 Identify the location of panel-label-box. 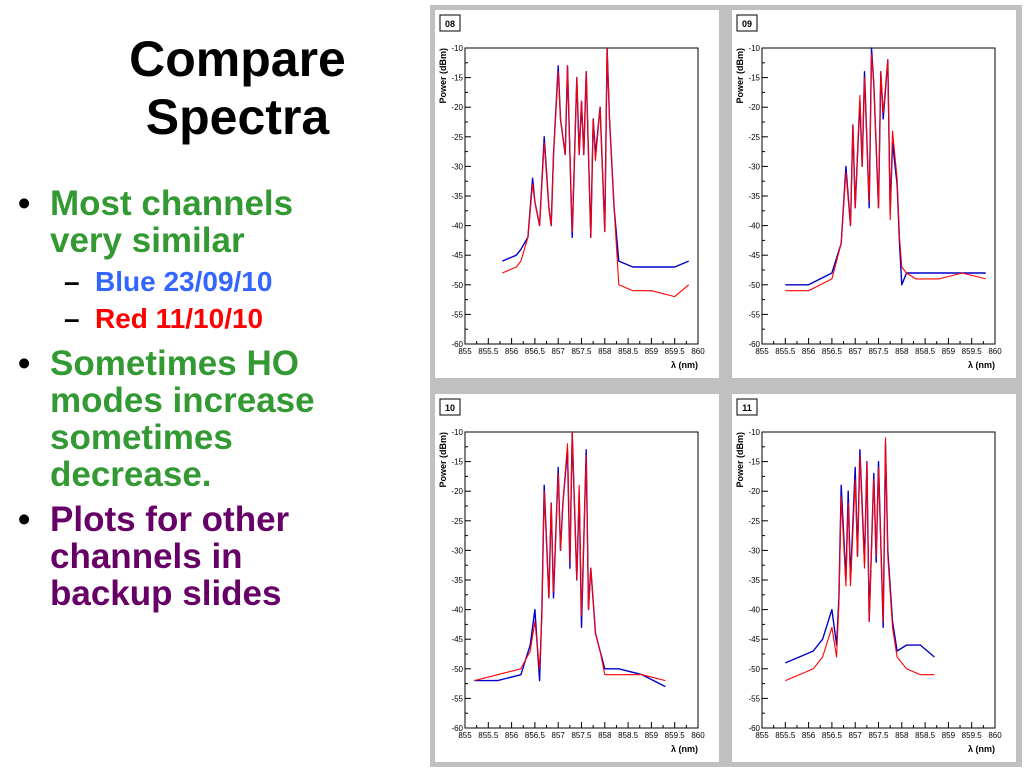
(450, 407).